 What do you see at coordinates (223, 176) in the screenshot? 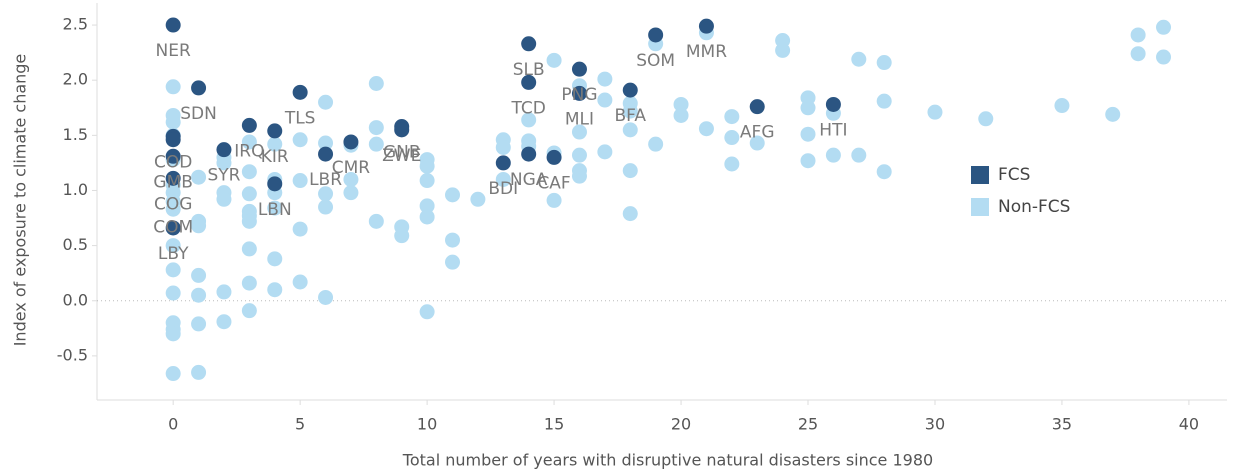
I see `point-label: SYR` at bounding box center [223, 176].